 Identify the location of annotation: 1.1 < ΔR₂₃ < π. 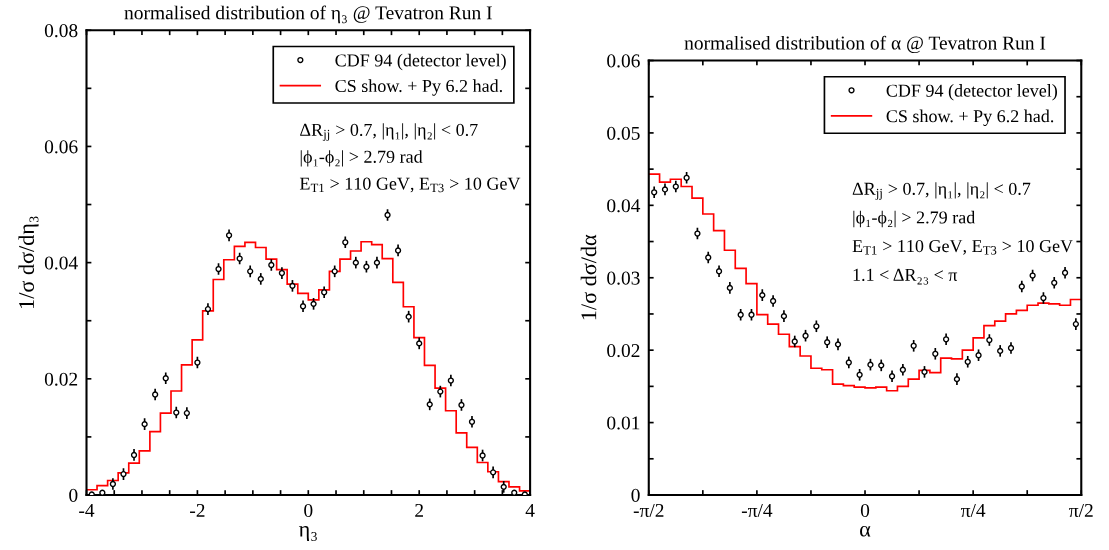
(905, 276).